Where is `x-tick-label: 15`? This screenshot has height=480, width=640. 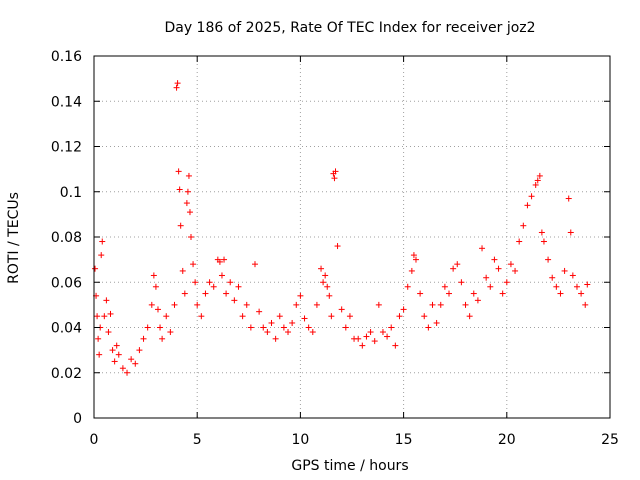 x-tick-label: 15 is located at coordinates (404, 440).